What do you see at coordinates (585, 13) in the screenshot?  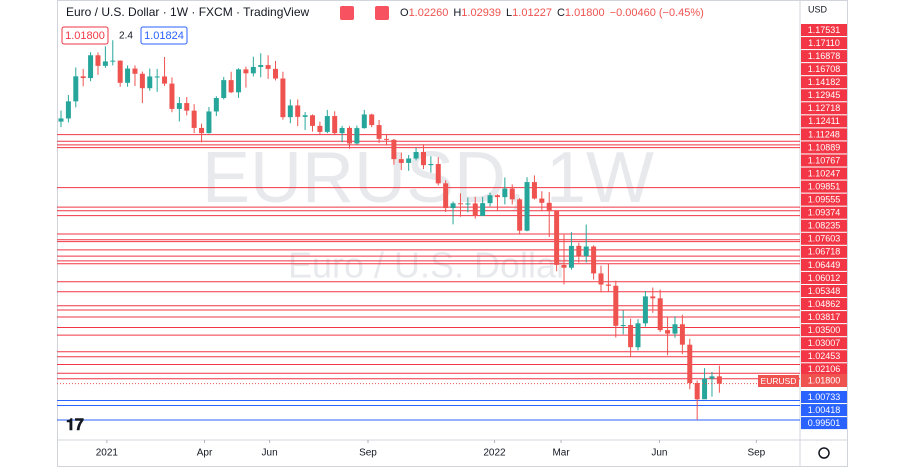 I see `ohlc-value: 1.01800` at bounding box center [585, 13].